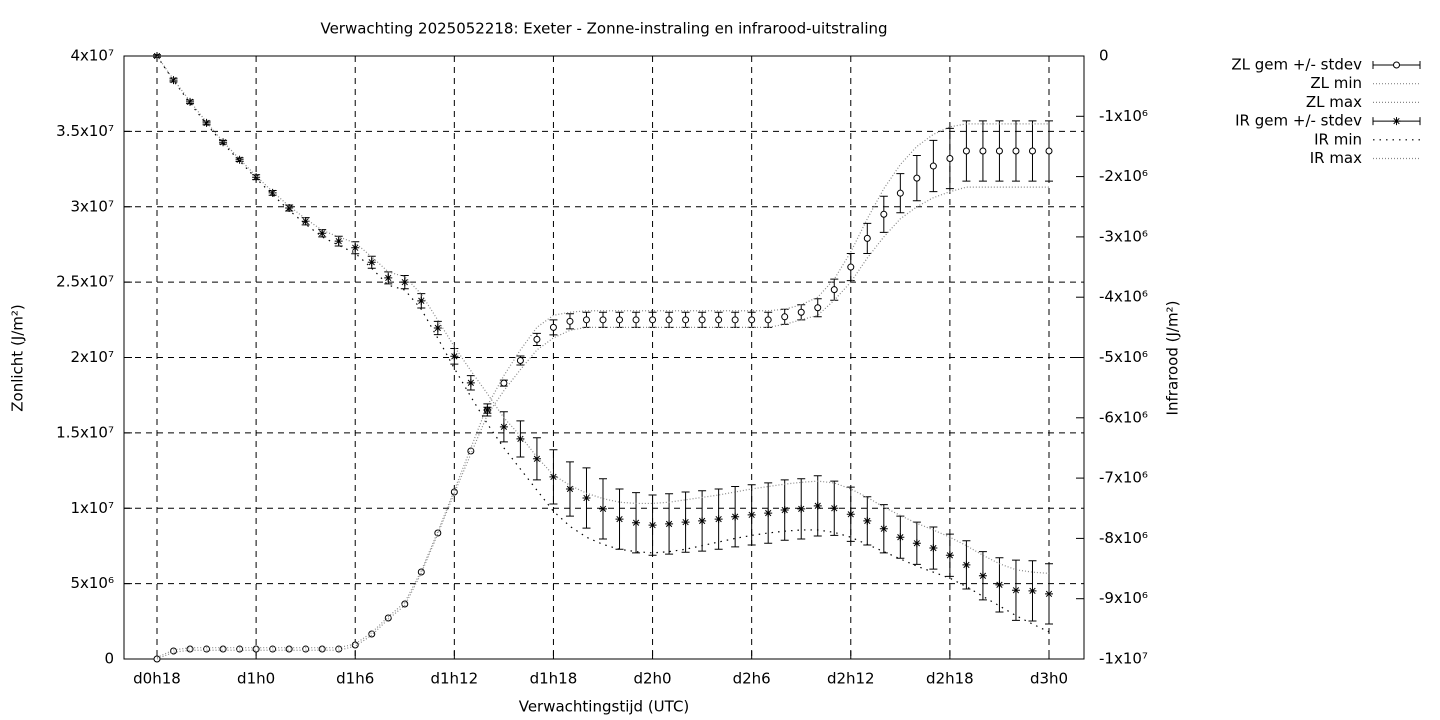 This screenshot has width=1440, height=720. I want to click on y-tick-label: 4x10⁷, so click(92, 56).